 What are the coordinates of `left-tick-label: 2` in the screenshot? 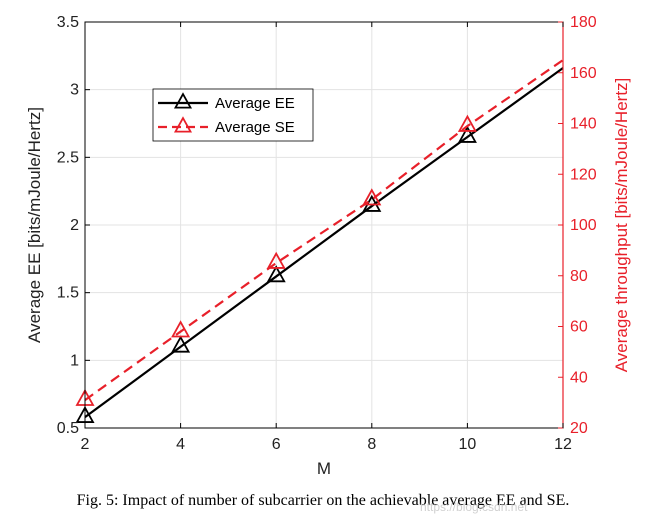 It's located at (74, 225).